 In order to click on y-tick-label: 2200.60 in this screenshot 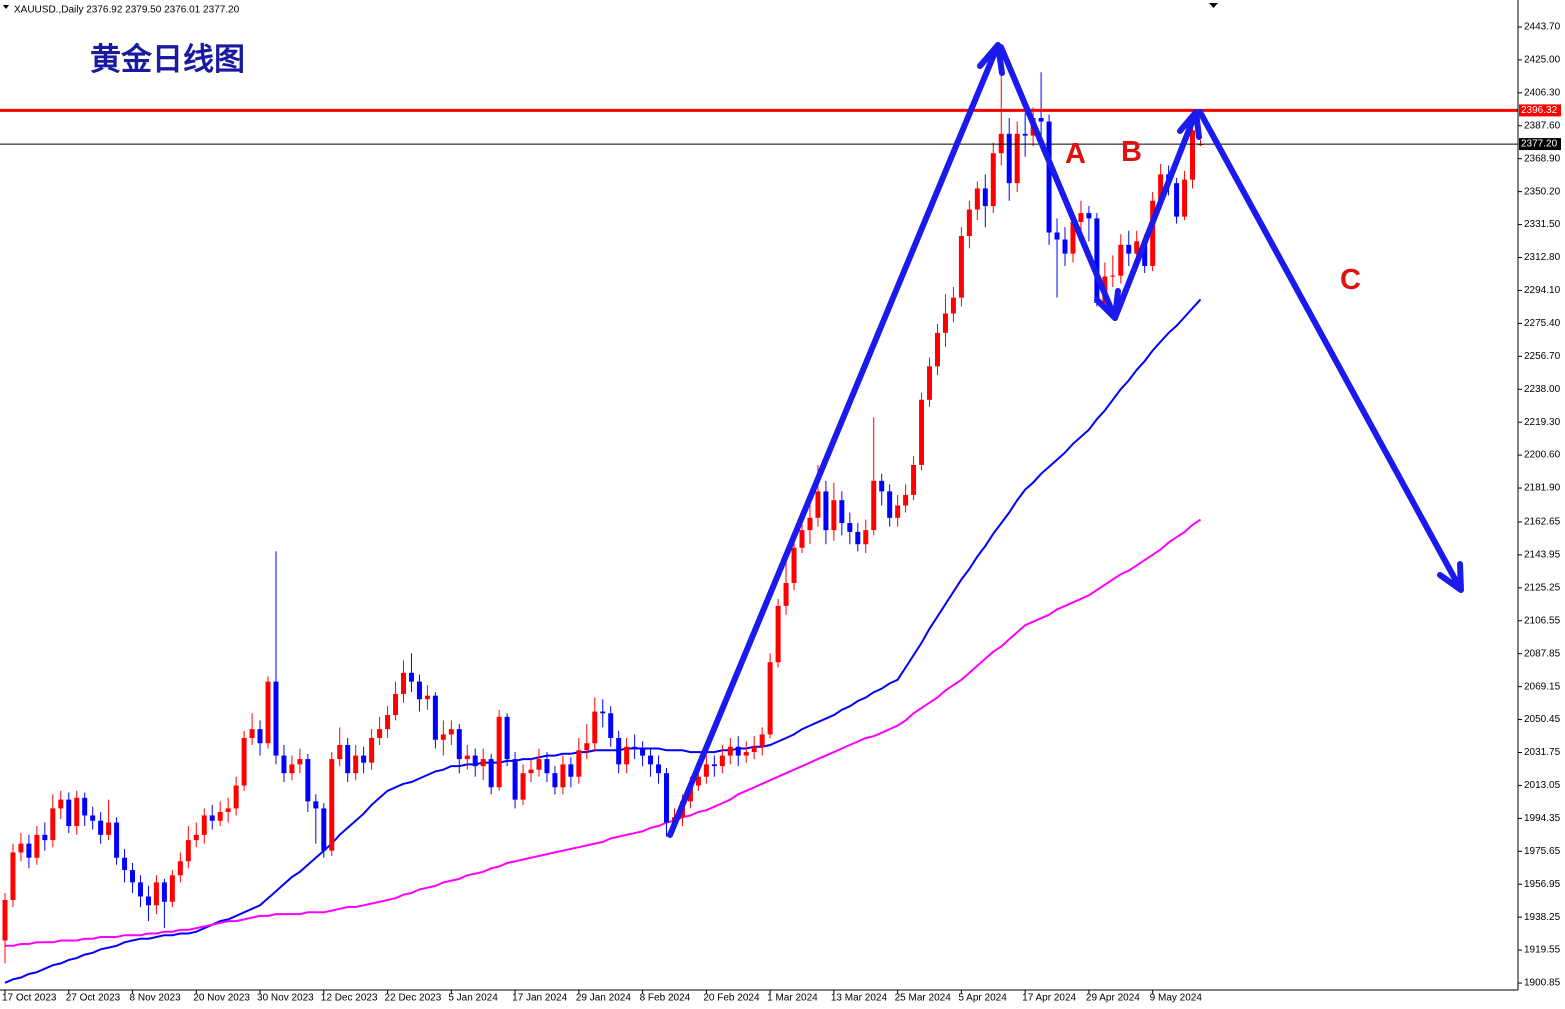, I will do `click(1542, 455)`.